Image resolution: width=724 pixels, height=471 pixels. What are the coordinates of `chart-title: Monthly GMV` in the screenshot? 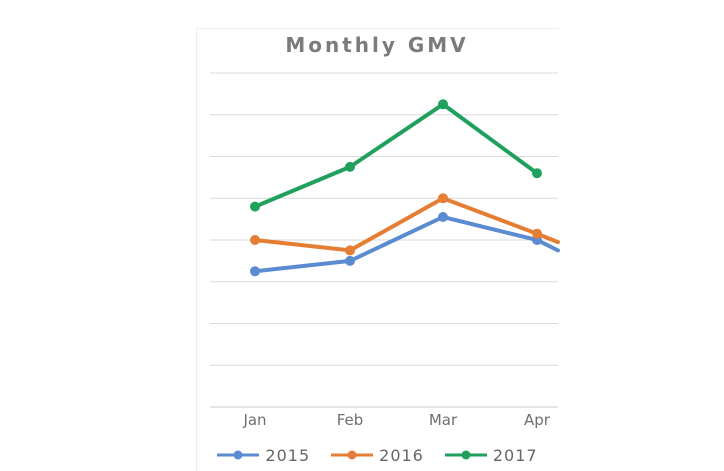 It's located at (377, 45).